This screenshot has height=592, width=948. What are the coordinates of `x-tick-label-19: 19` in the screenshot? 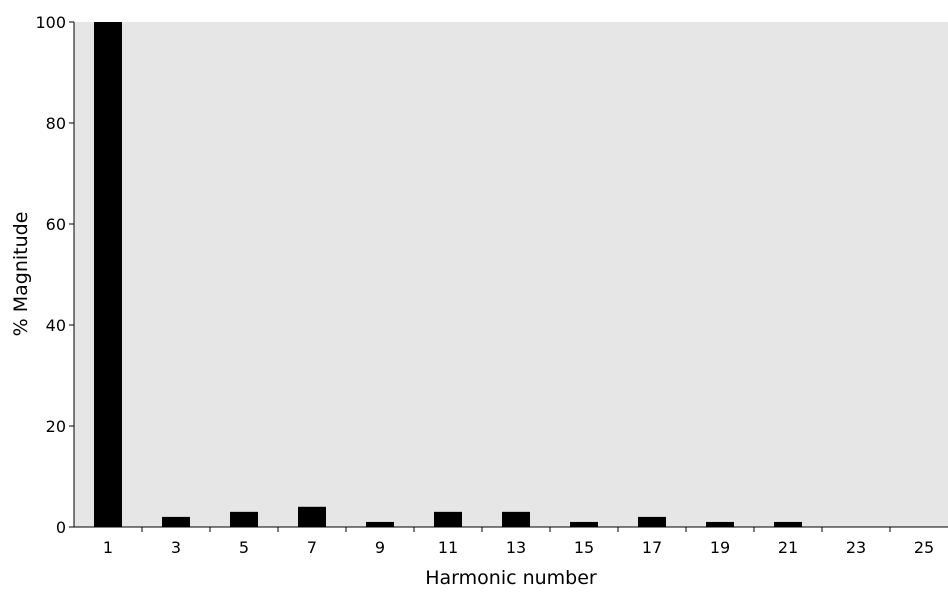 It's located at (720, 547).